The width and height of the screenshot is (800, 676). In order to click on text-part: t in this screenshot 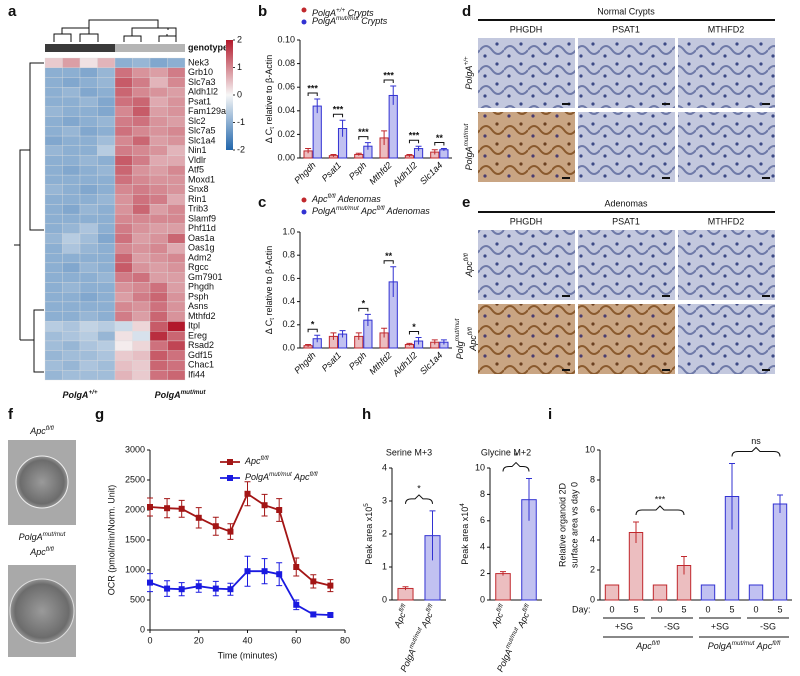, I will do `click(272, 128)`.